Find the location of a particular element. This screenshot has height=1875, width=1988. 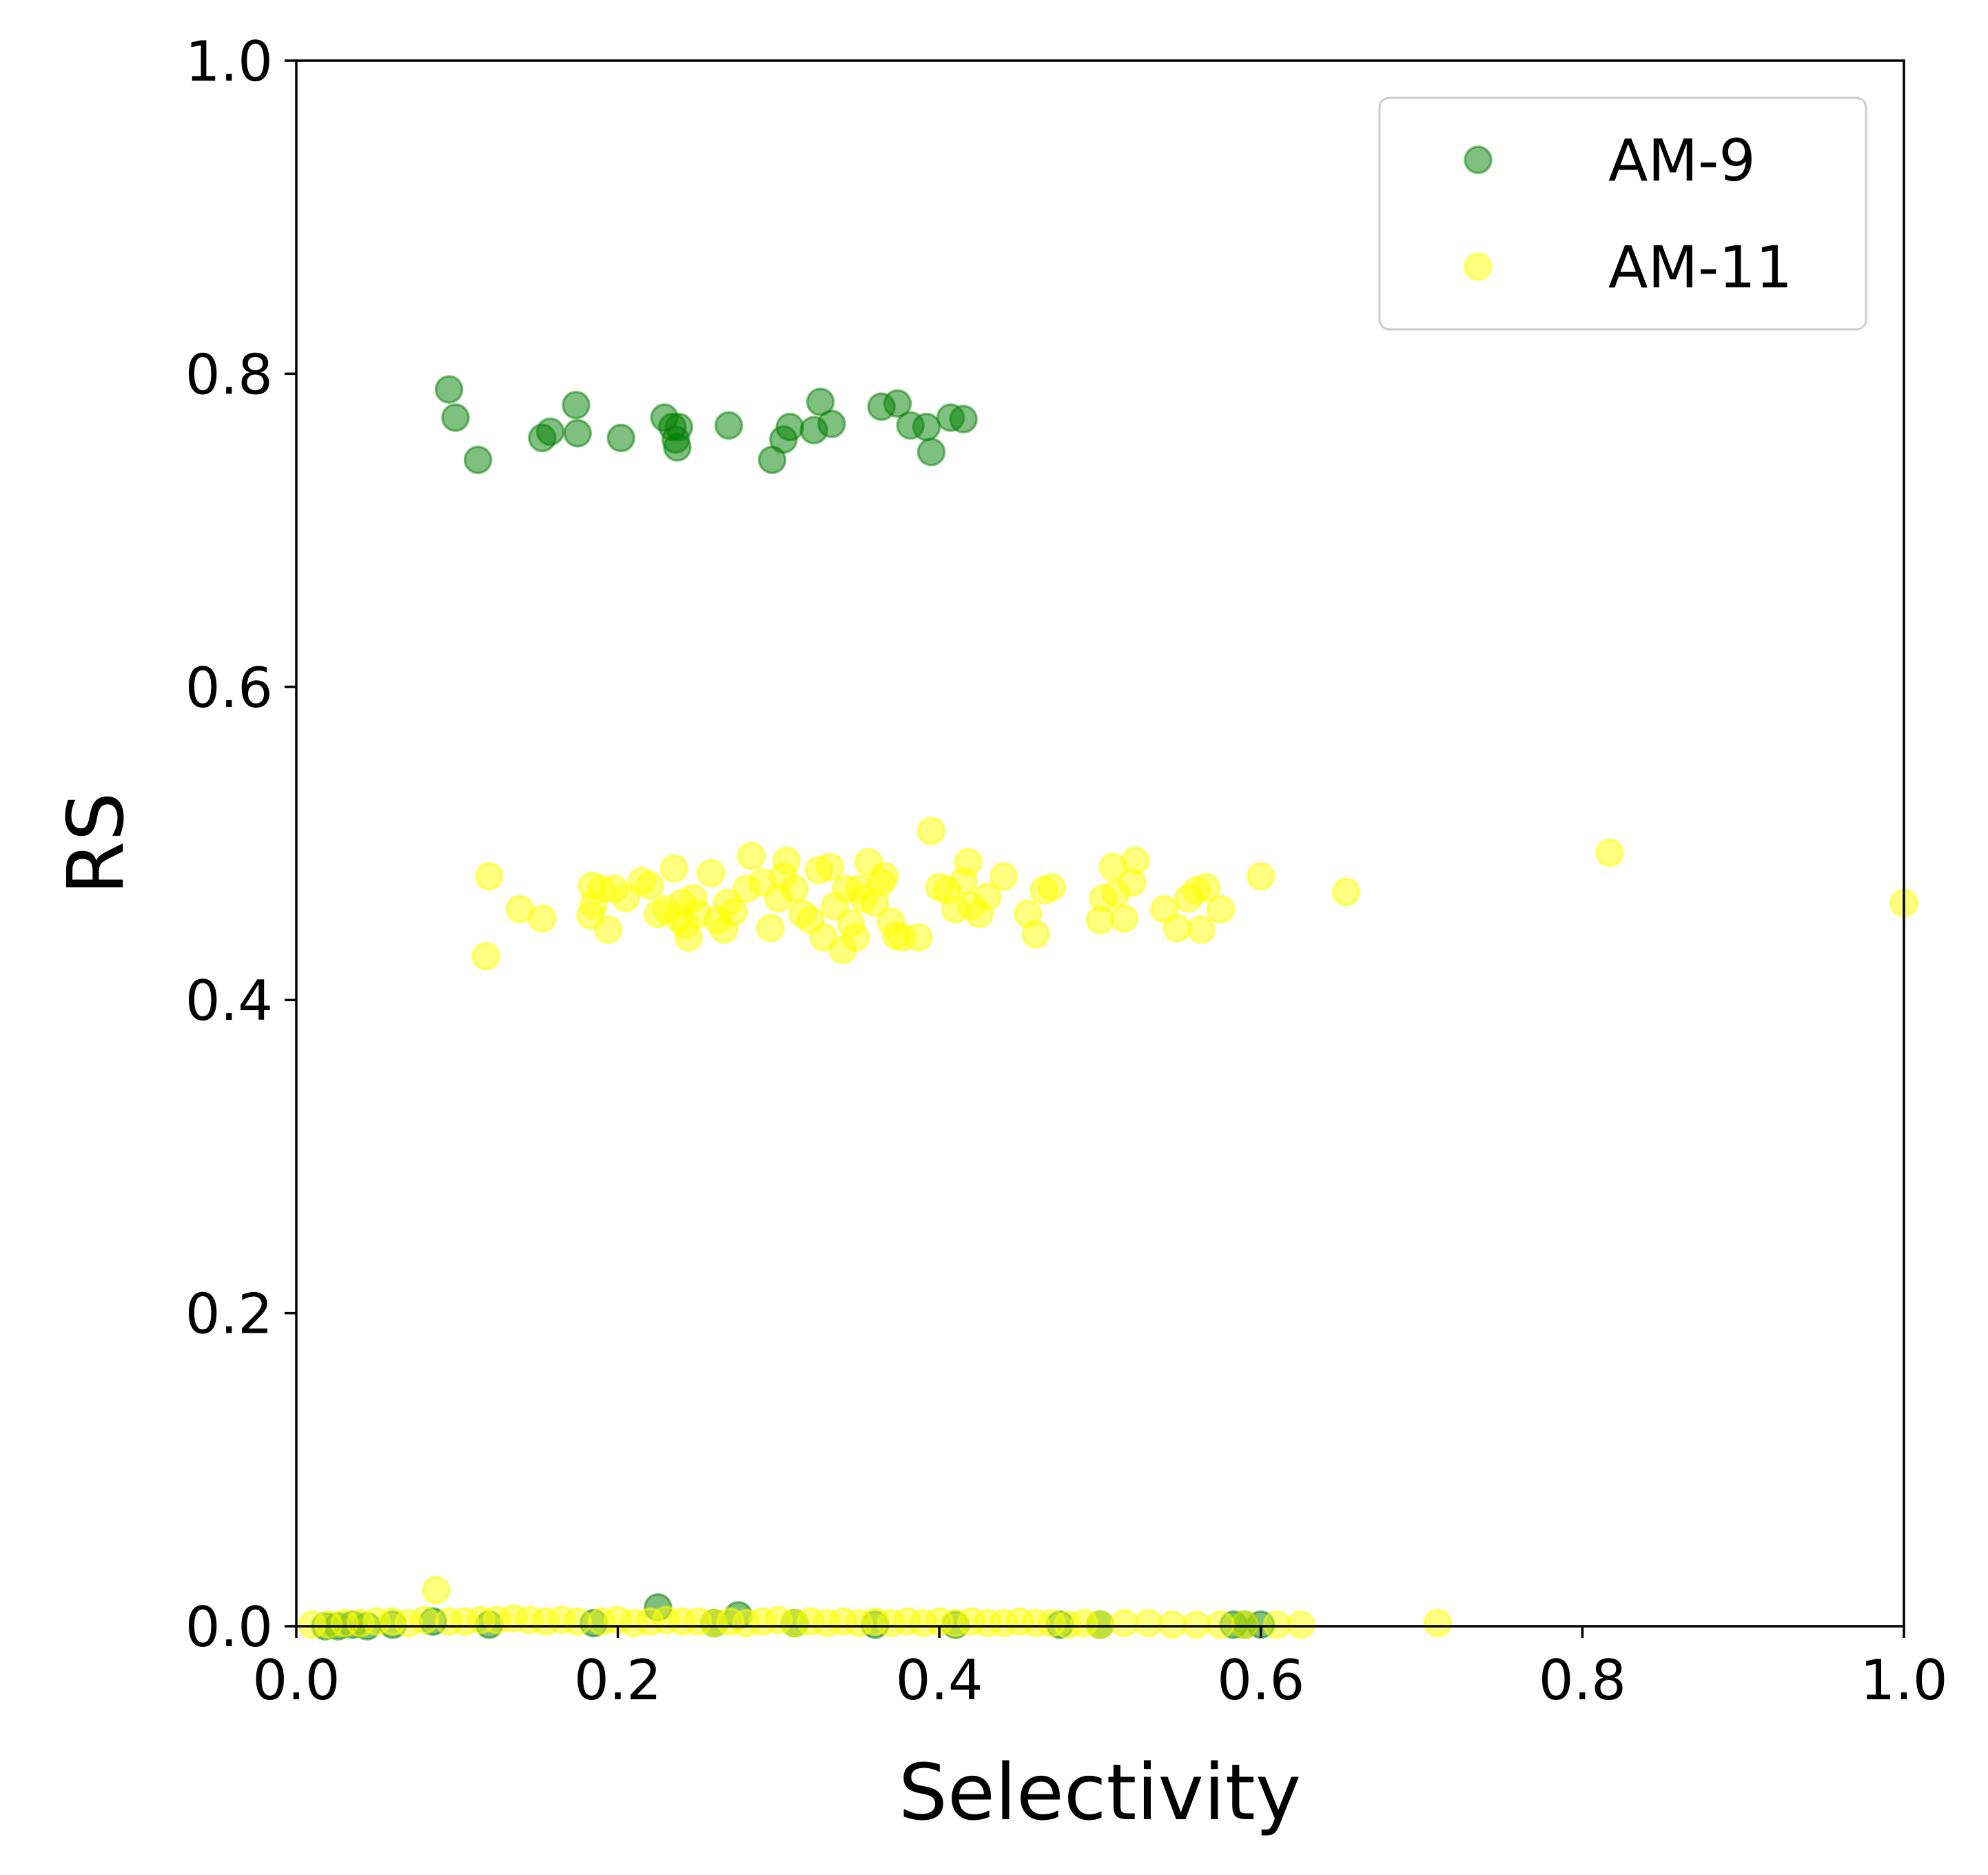

x-tick-label-0: 0.0 is located at coordinates (296, 1680).